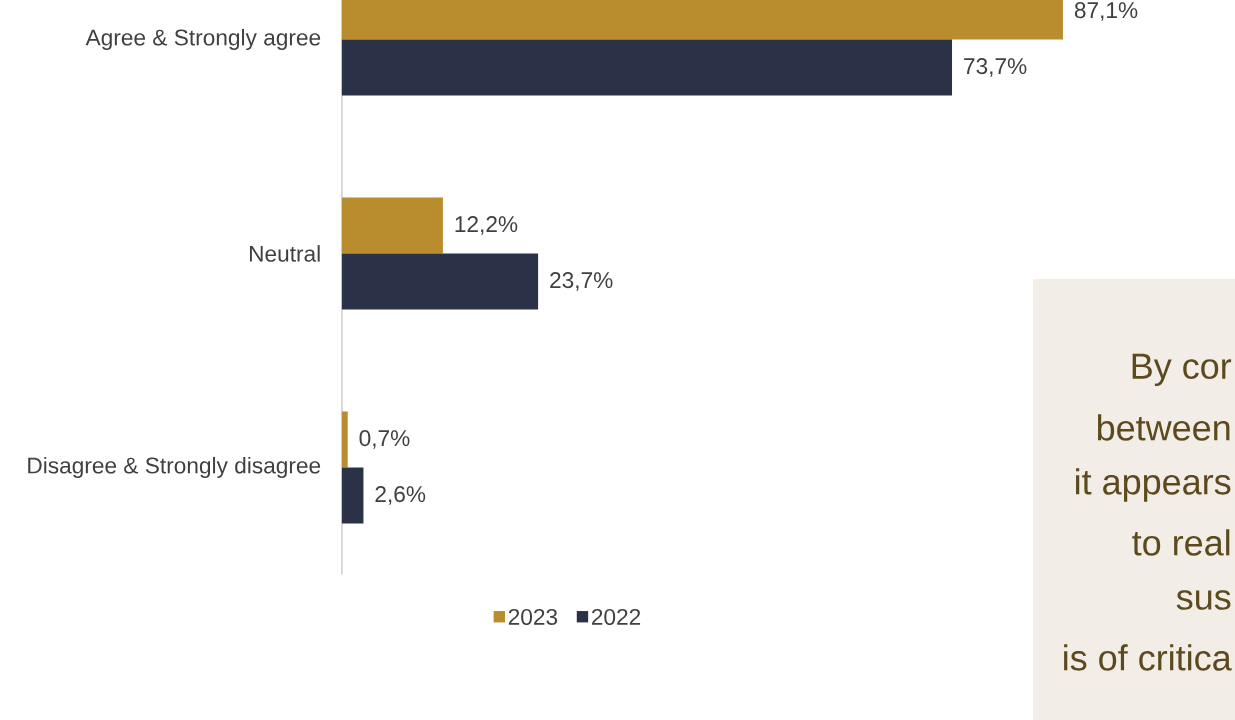 Image resolution: width=1235 pixels, height=720 pixels. Describe the element at coordinates (581, 281) in the screenshot. I see `data-label: 23,7%` at that location.